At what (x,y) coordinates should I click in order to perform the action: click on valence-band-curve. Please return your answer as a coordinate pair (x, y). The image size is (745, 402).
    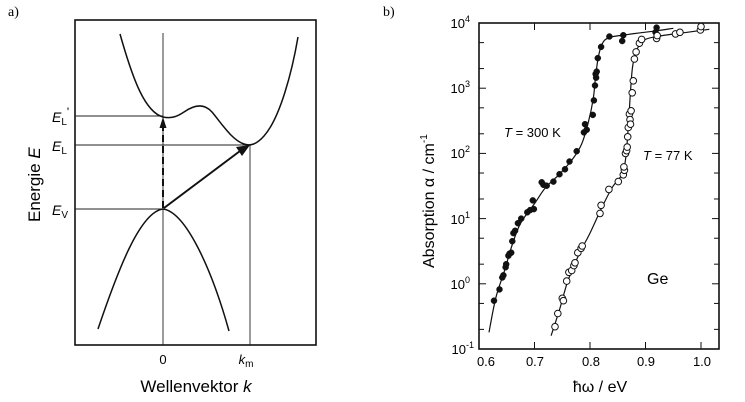
    Looking at the image, I should click on (163, 270).